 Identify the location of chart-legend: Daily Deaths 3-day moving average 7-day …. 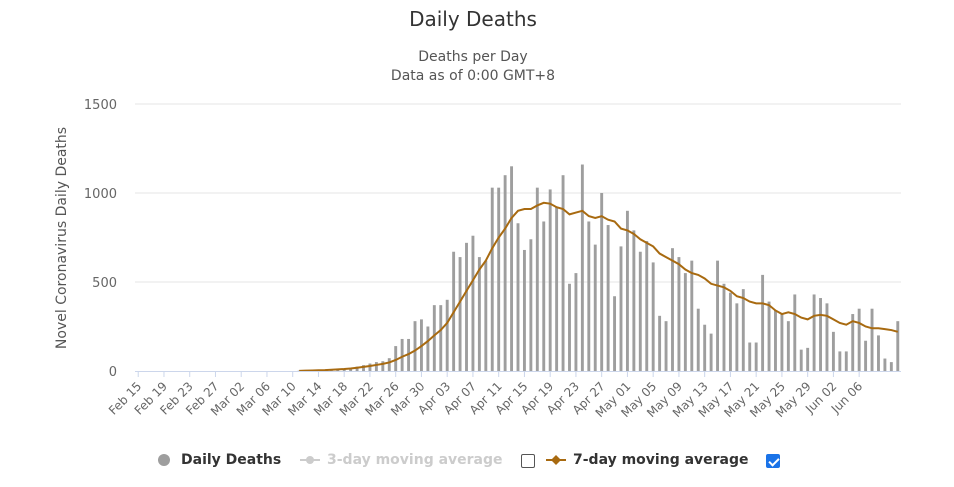
(477, 461).